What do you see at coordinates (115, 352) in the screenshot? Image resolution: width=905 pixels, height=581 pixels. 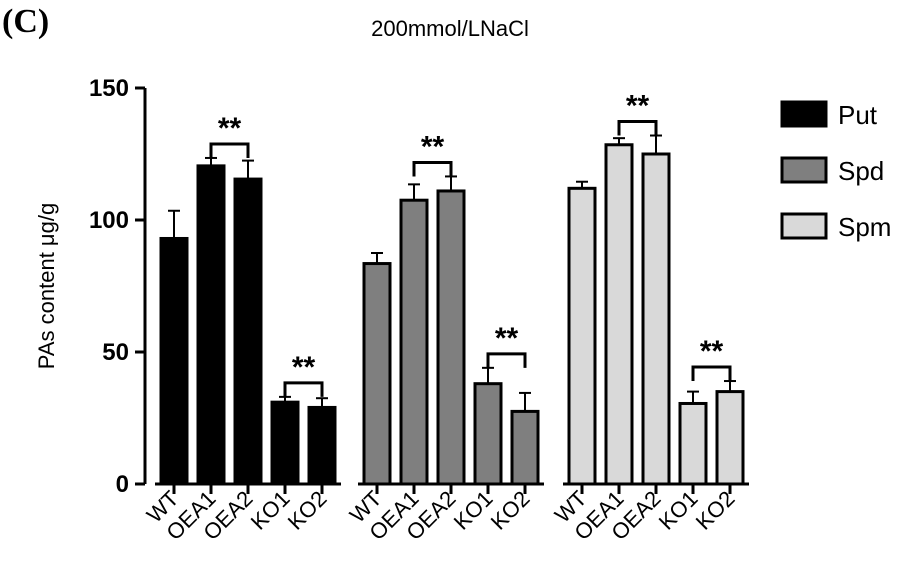 I see `y-tick-label: 50` at bounding box center [115, 352].